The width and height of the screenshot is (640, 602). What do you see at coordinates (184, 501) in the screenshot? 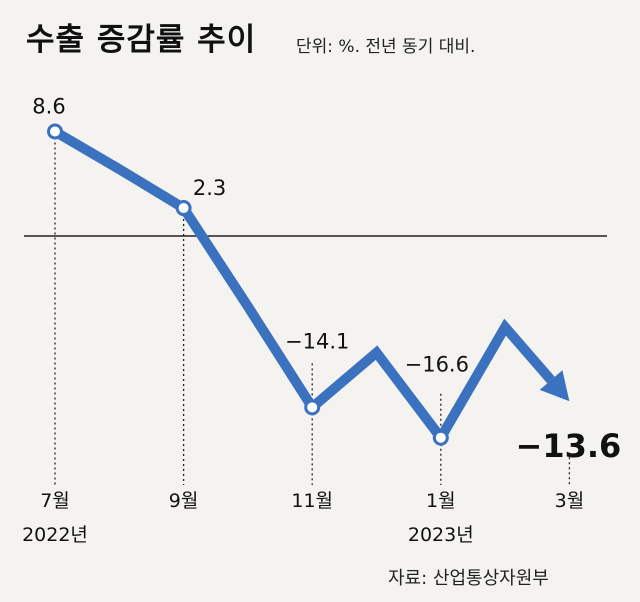
I see `x-tick-label-2022-09: 9월` at bounding box center [184, 501].